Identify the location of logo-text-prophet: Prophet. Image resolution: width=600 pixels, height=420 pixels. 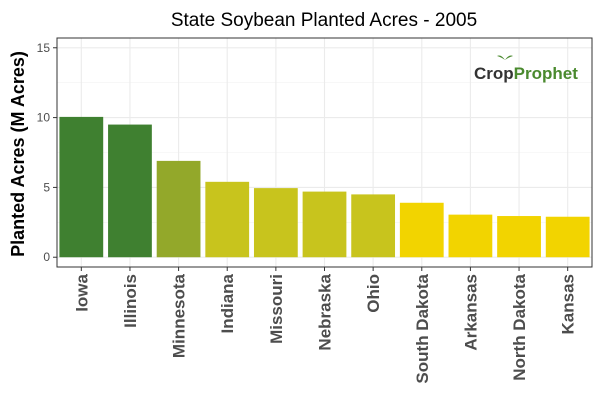
(546, 73).